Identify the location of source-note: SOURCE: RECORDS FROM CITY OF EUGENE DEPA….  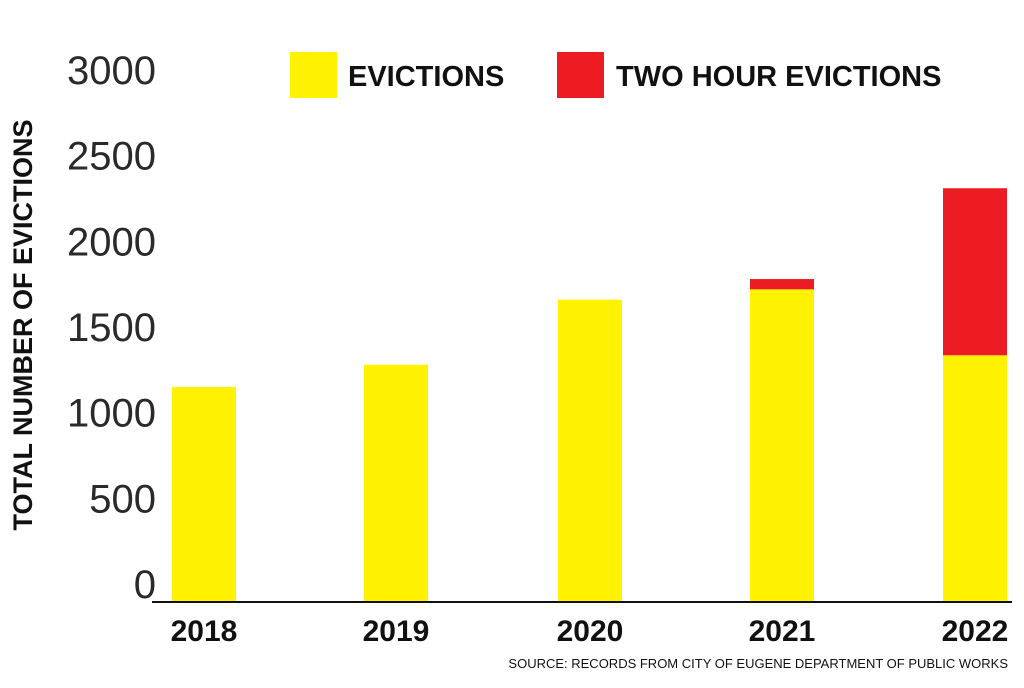
(758, 663).